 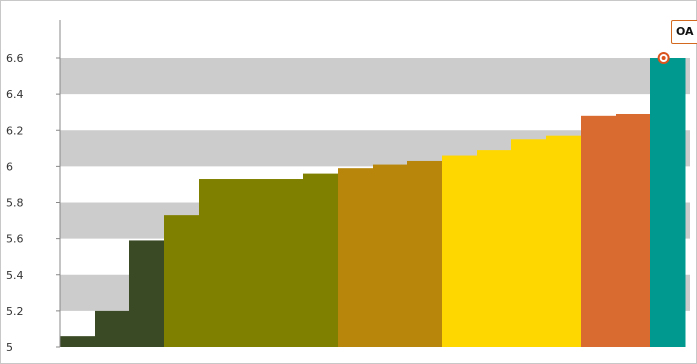 What do you see at coordinates (9, 347) in the screenshot?
I see `y-tick-label: 5` at bounding box center [9, 347].